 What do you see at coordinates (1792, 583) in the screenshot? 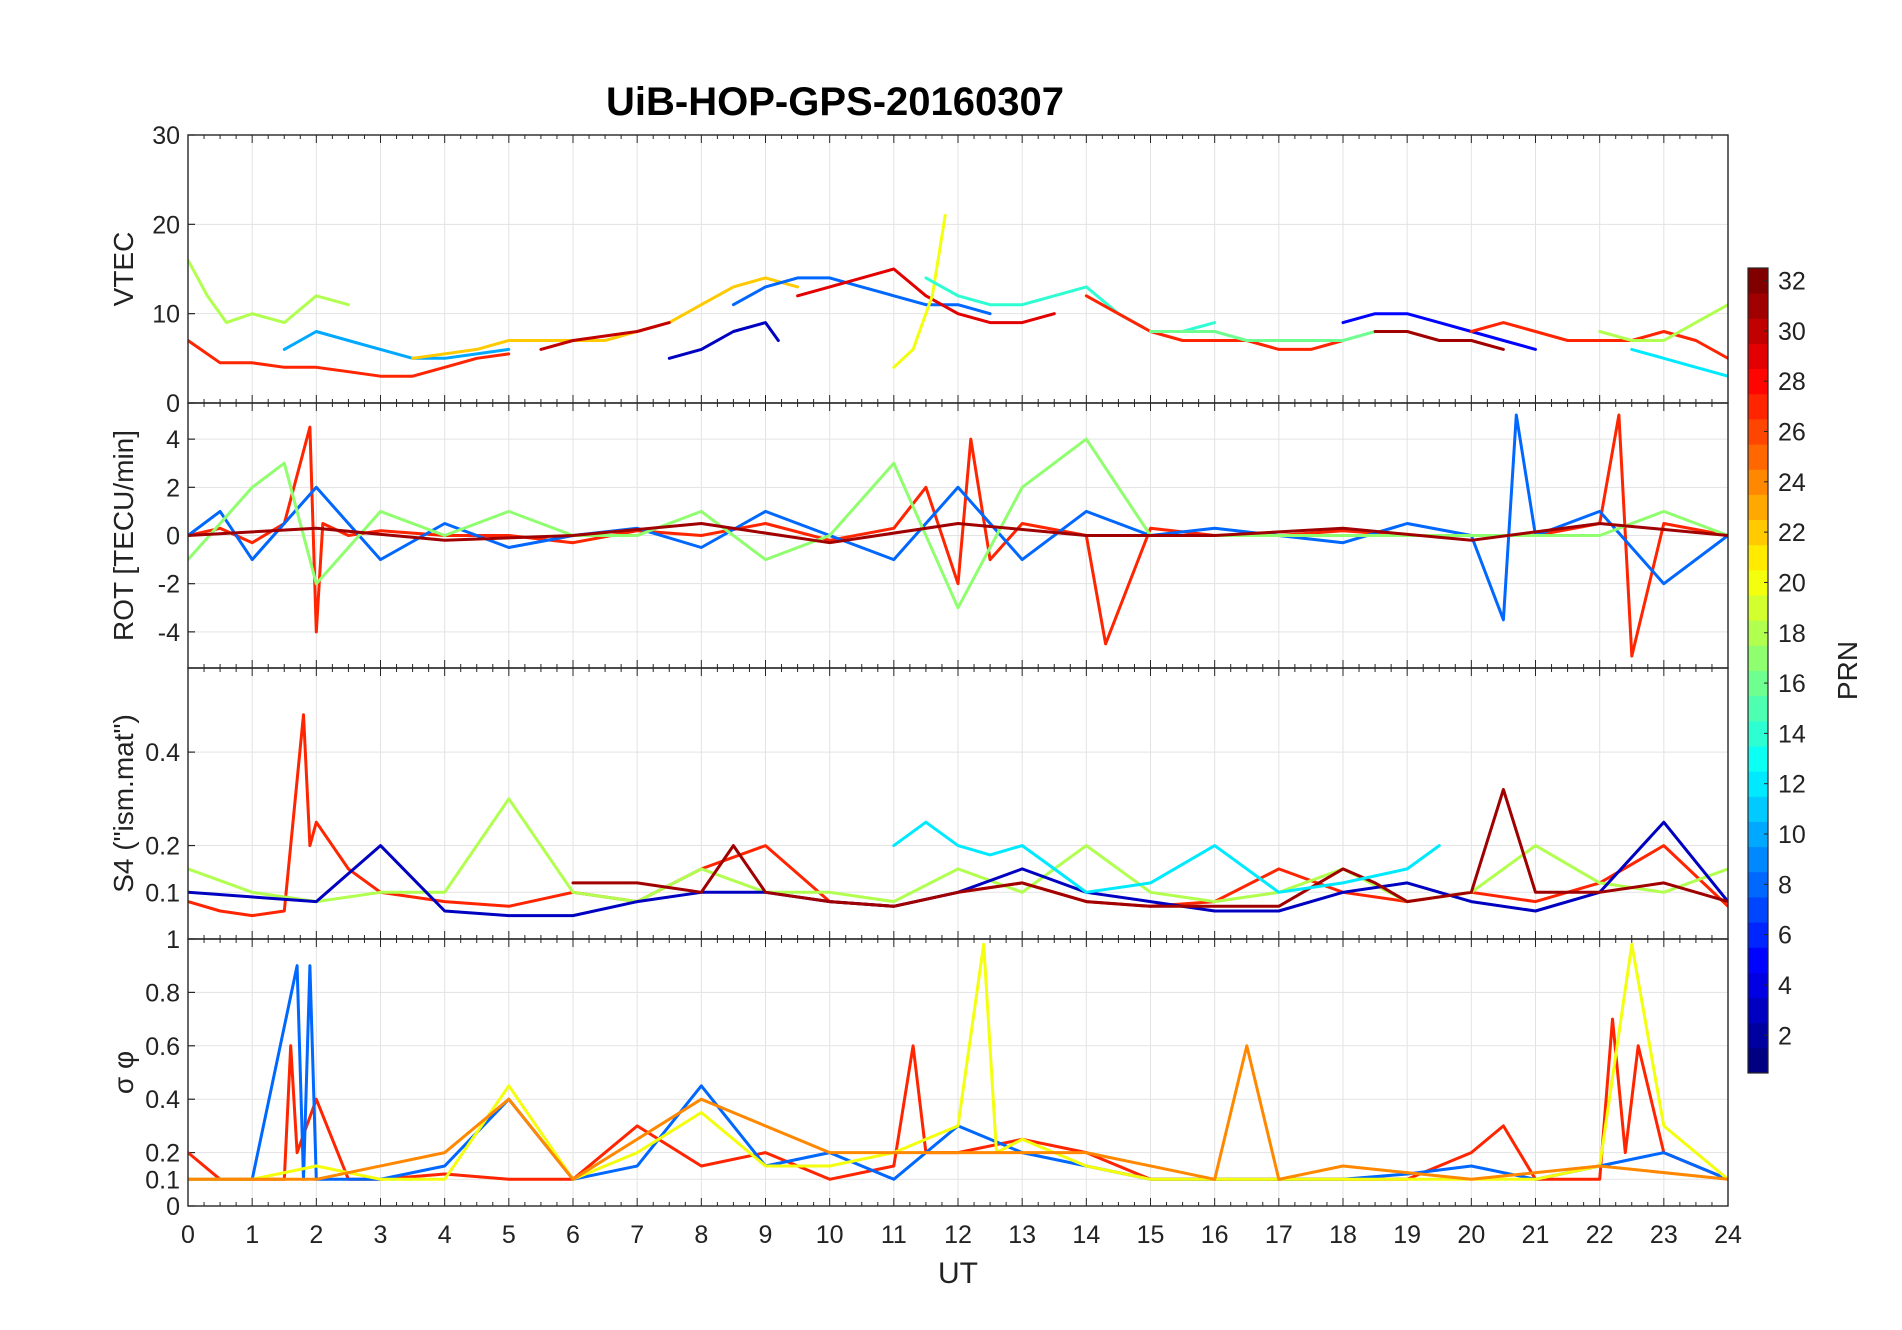
I see `colorbar-tick-label: 20` at bounding box center [1792, 583].